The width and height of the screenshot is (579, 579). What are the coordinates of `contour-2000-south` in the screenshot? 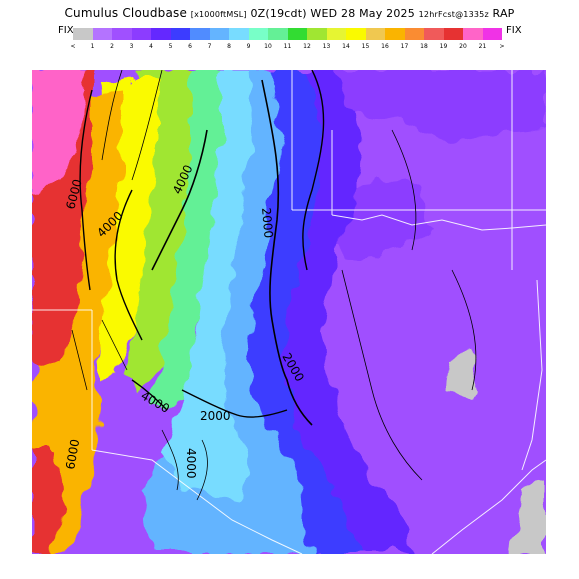 It's located at (234, 403).